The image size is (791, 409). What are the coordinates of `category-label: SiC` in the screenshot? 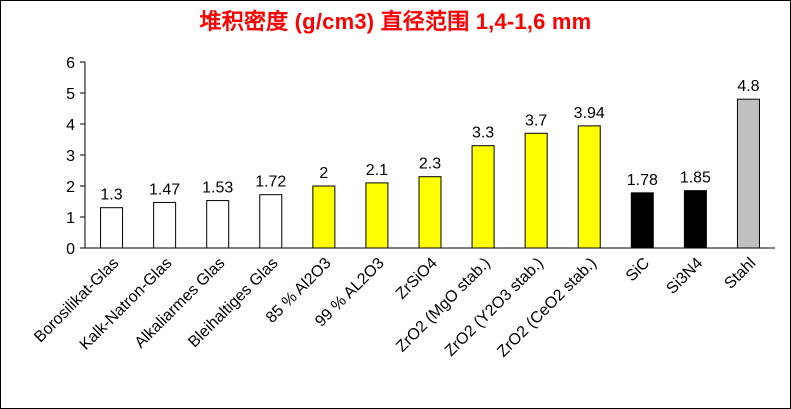 It's located at (638, 270).